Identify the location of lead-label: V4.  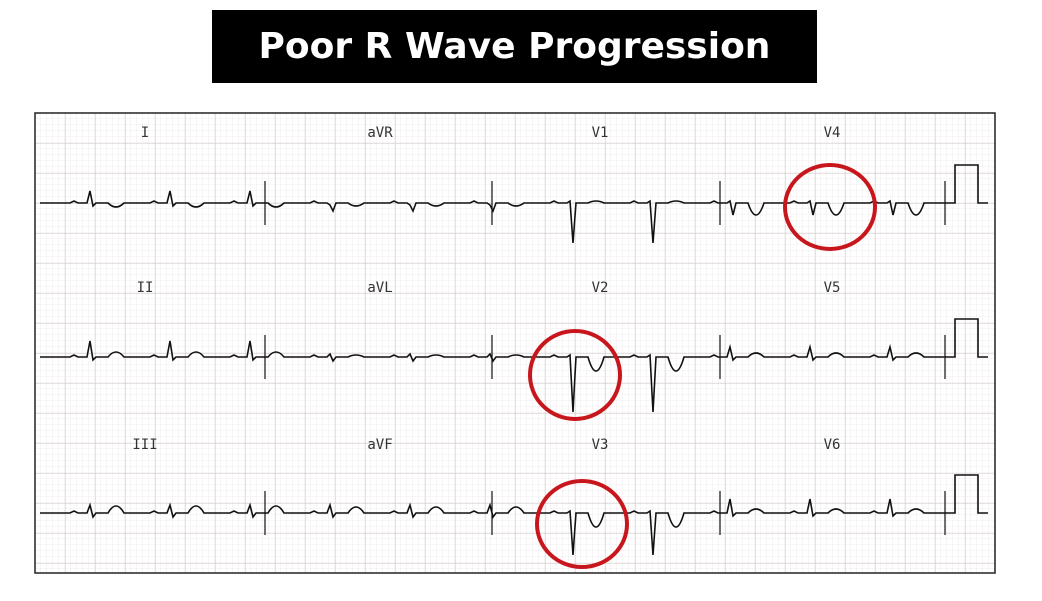
(832, 133).